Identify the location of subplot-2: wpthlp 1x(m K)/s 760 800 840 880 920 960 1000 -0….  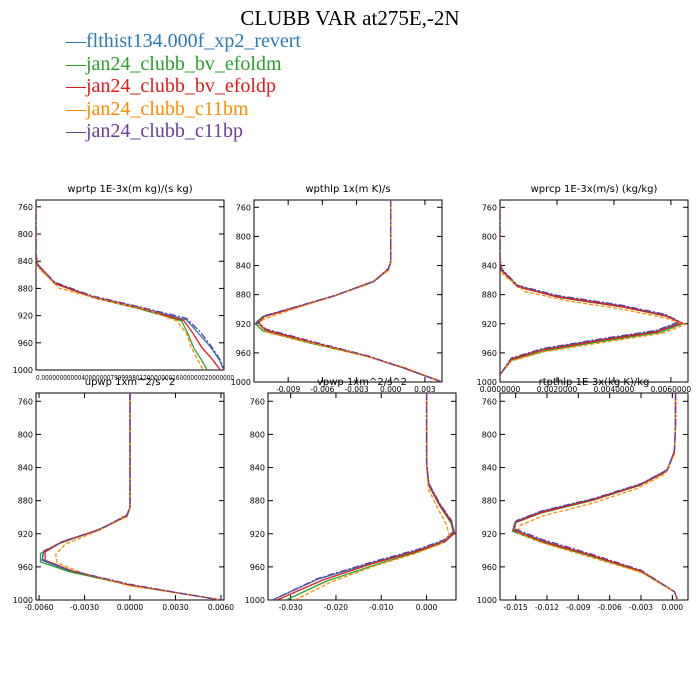
(337, 289).